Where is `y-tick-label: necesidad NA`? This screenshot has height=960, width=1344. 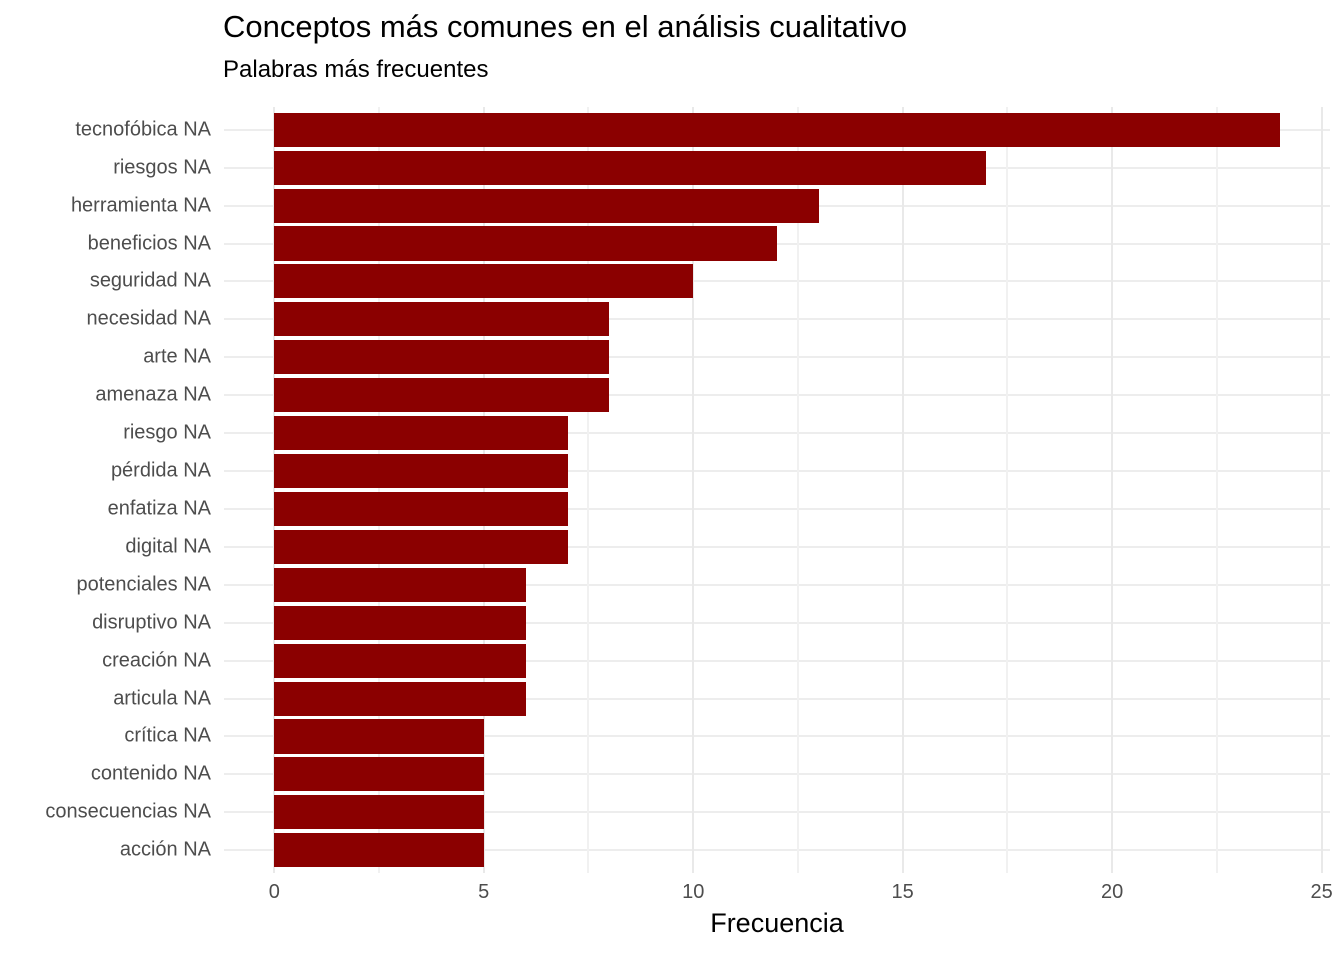 y-tick-label: necesidad NA is located at coordinates (148, 318).